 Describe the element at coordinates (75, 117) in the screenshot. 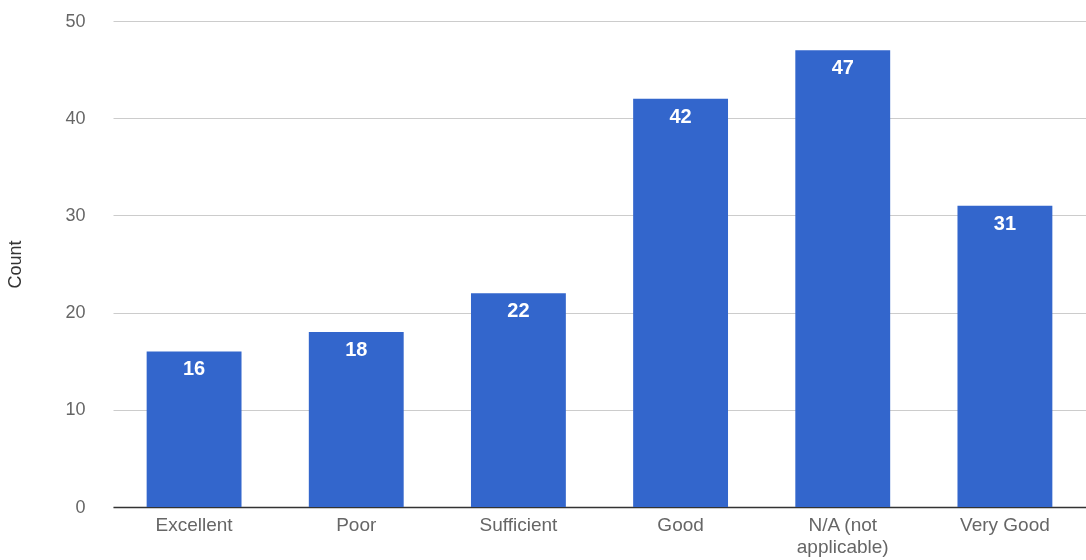

I see `y-tick-label: 40` at that location.